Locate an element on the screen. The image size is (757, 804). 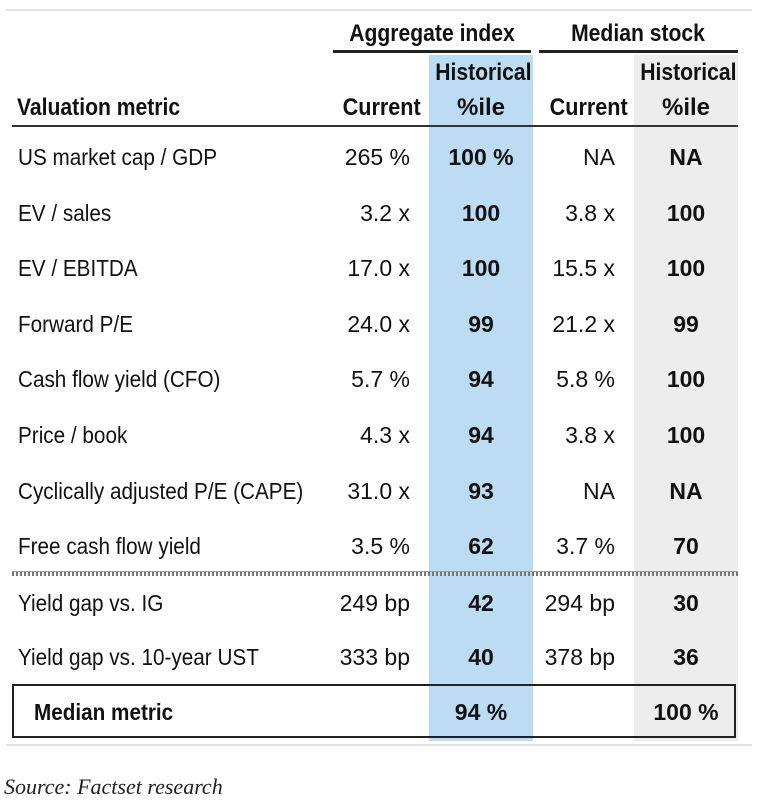
agg-current-value: 265 % is located at coordinates (377, 157).